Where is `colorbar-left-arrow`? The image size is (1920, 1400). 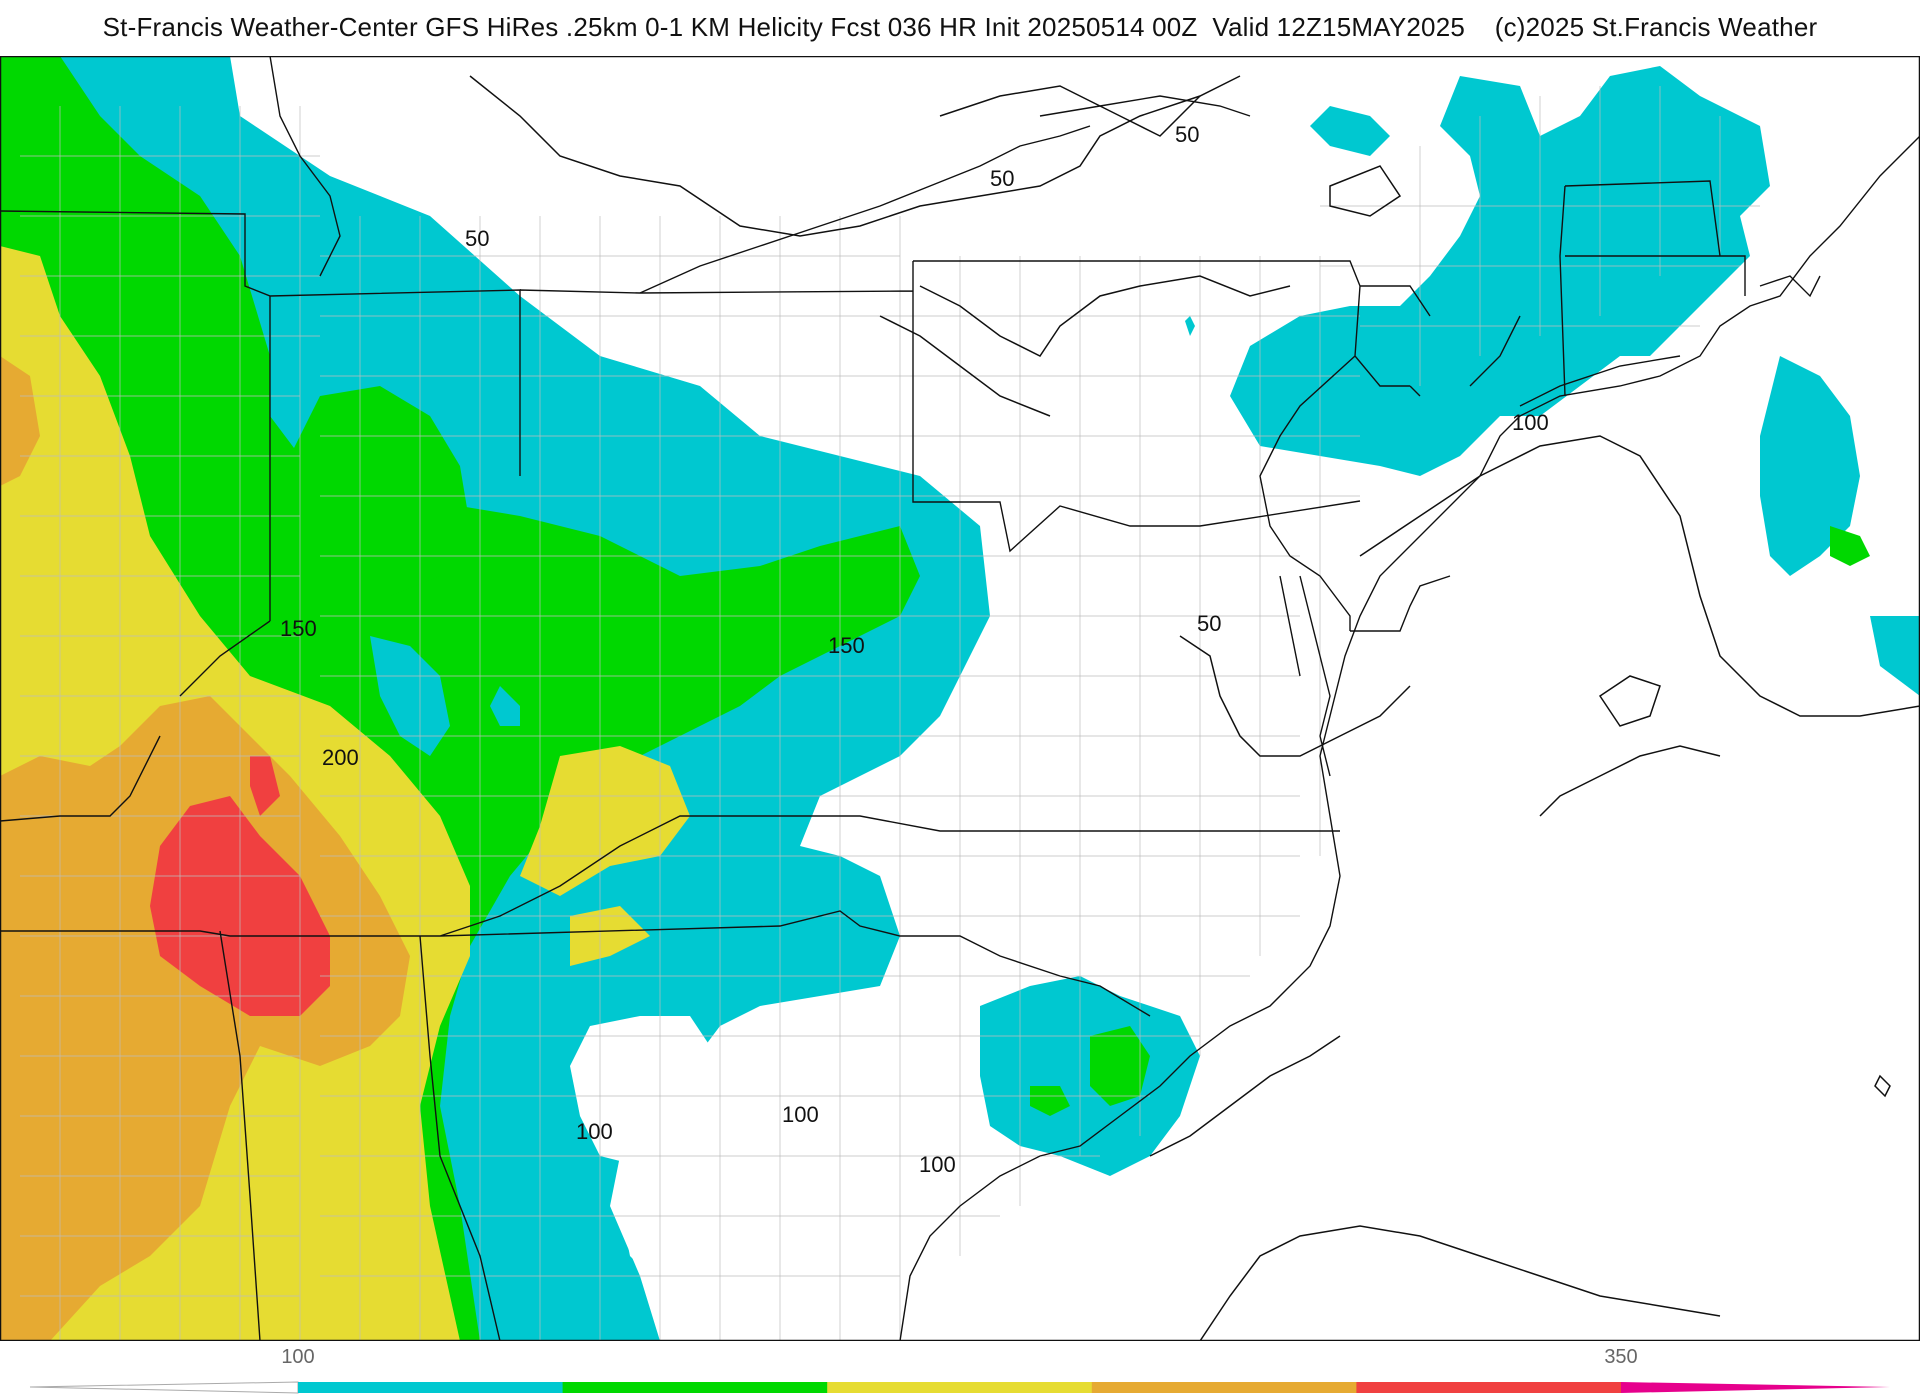
colorbar-left-arrow is located at coordinates (164, 1387).